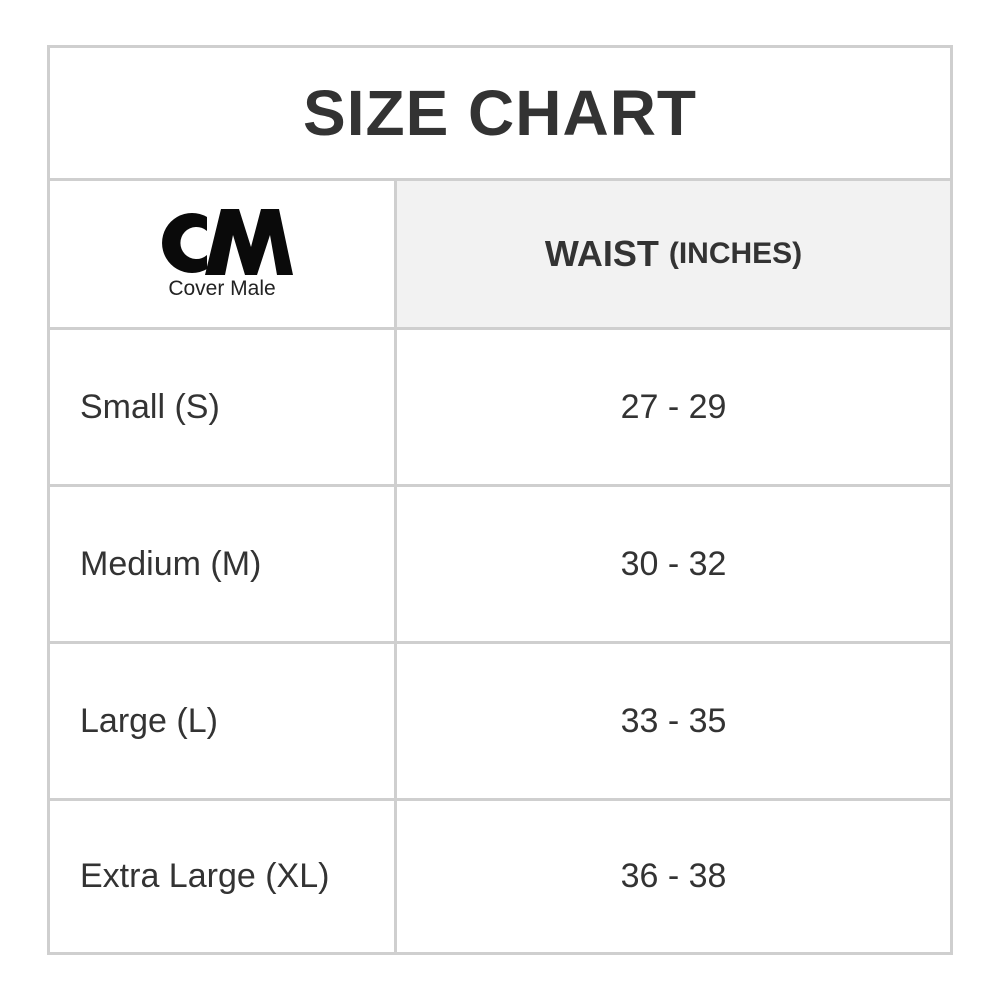 The width and height of the screenshot is (1000, 1000). What do you see at coordinates (500, 876) in the screenshot?
I see `table-row: Extra Large (XL) 36 - 38` at bounding box center [500, 876].